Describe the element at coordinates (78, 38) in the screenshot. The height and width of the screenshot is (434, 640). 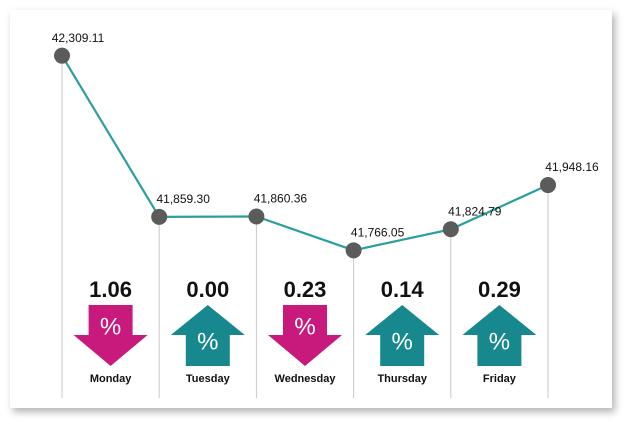
I see `value-label: 42,309.11` at that location.